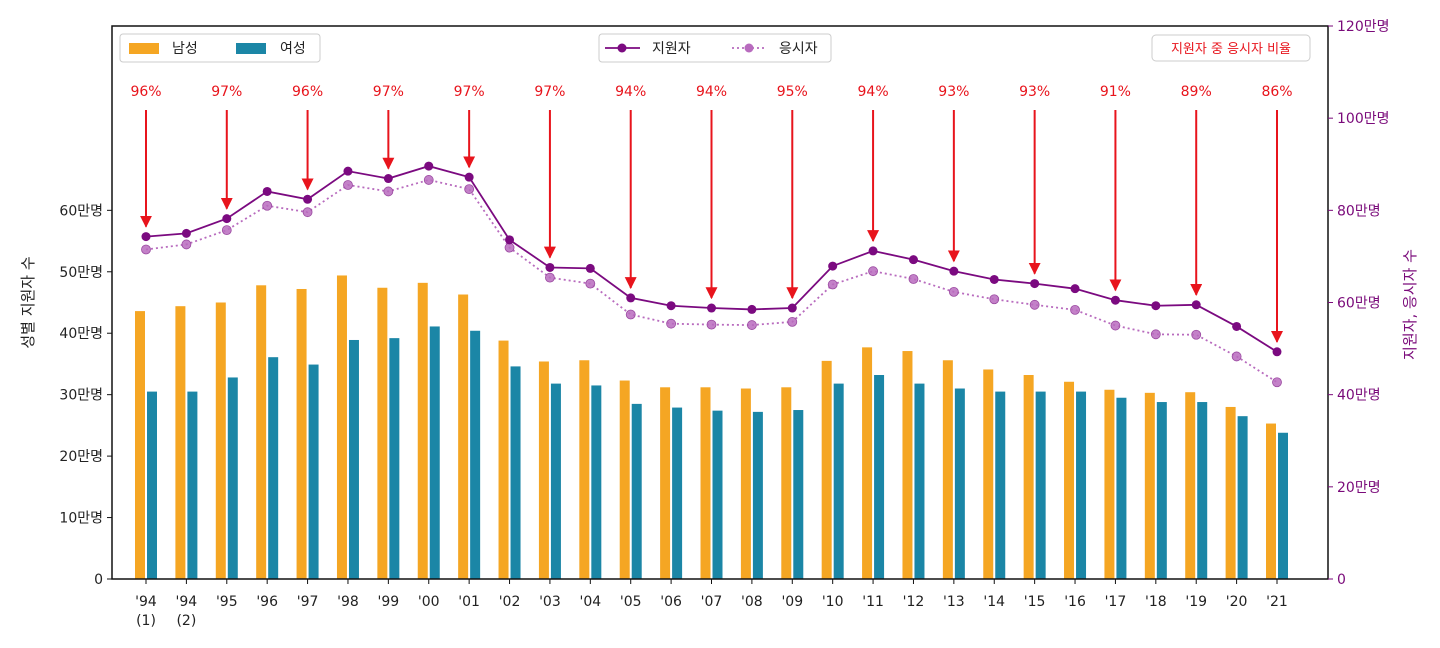  Describe the element at coordinates (671, 49) in the screenshot. I see `legend-applicants-label: 지원자` at that location.